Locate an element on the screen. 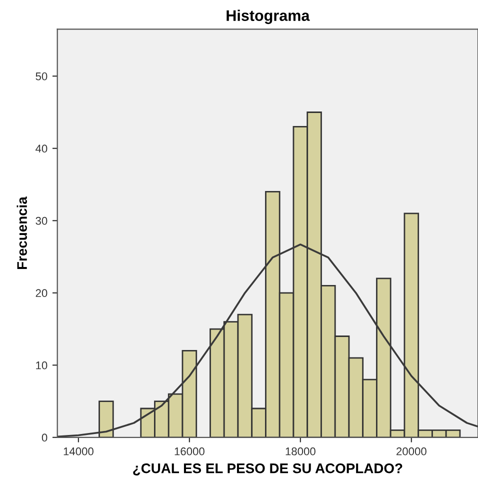 This screenshot has height=486, width=478. x-axis-title: ¿CUAL ES EL PESO DE SU ACOPLADO? is located at coordinates (267, 469).